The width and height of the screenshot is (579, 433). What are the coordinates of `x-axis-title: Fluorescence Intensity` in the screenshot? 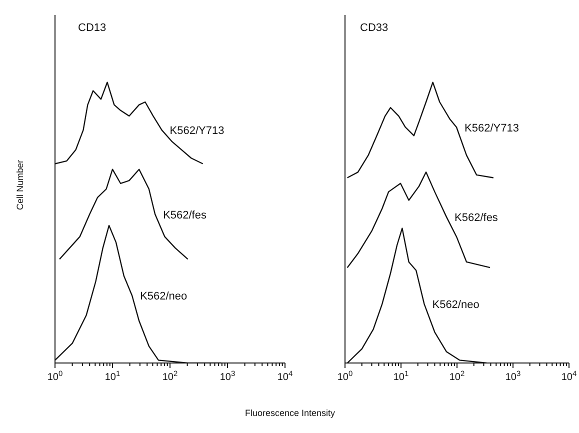 It's located at (290, 413).